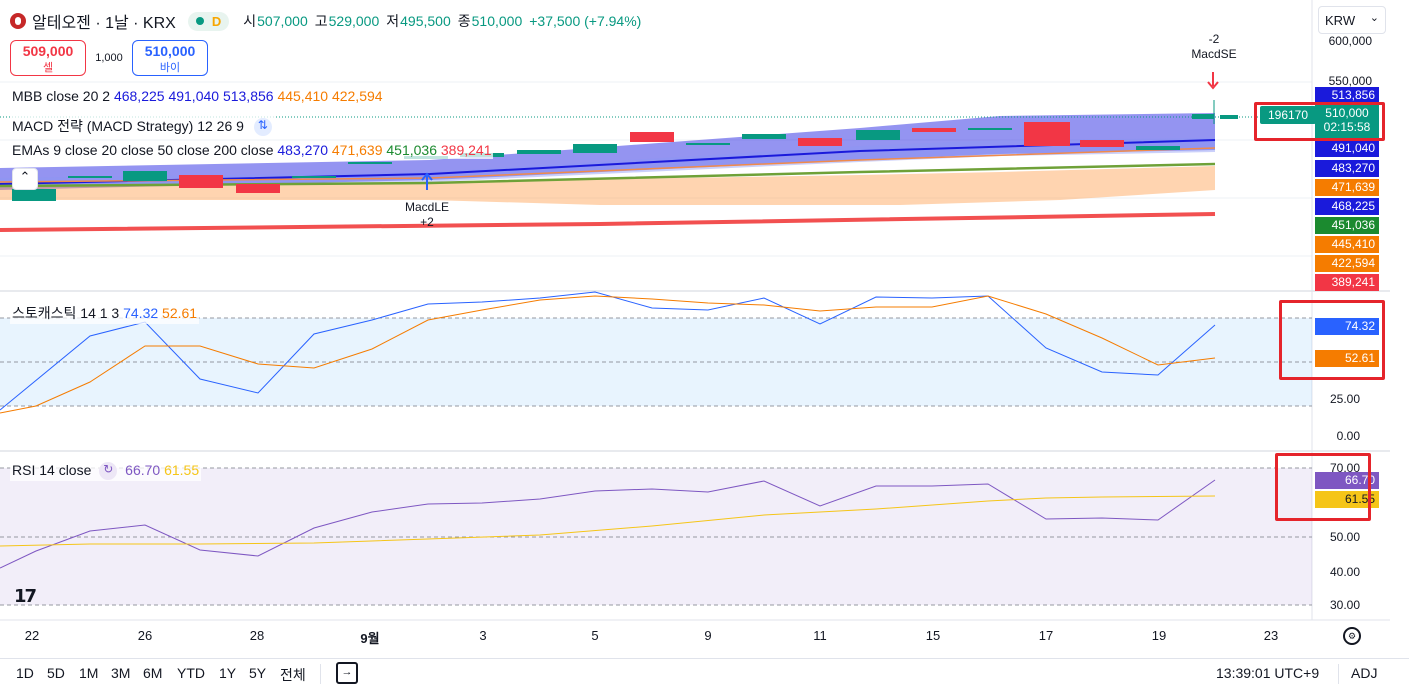 This screenshot has width=1409, height=690. I want to click on stoch-d-line, so click(608, 354).